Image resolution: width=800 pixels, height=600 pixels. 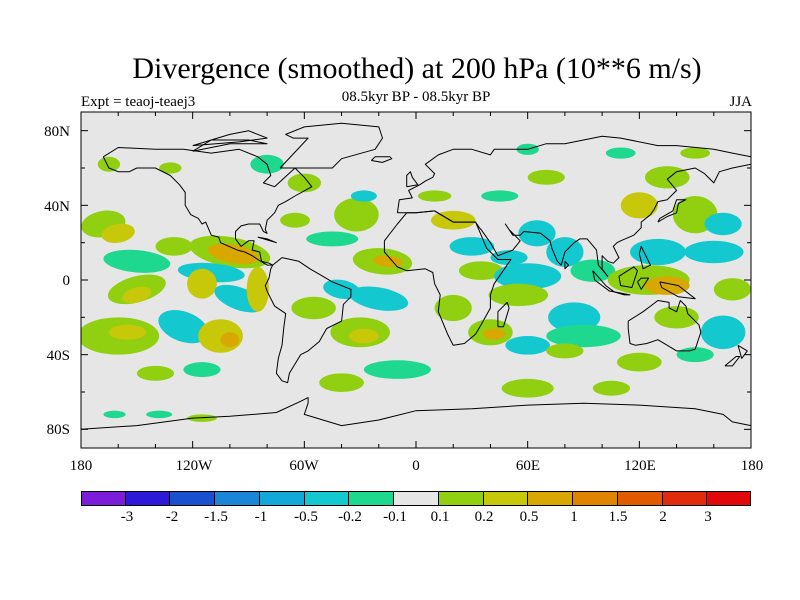 What do you see at coordinates (261, 517) in the screenshot?
I see `colorbar-label: -1` at bounding box center [261, 517].